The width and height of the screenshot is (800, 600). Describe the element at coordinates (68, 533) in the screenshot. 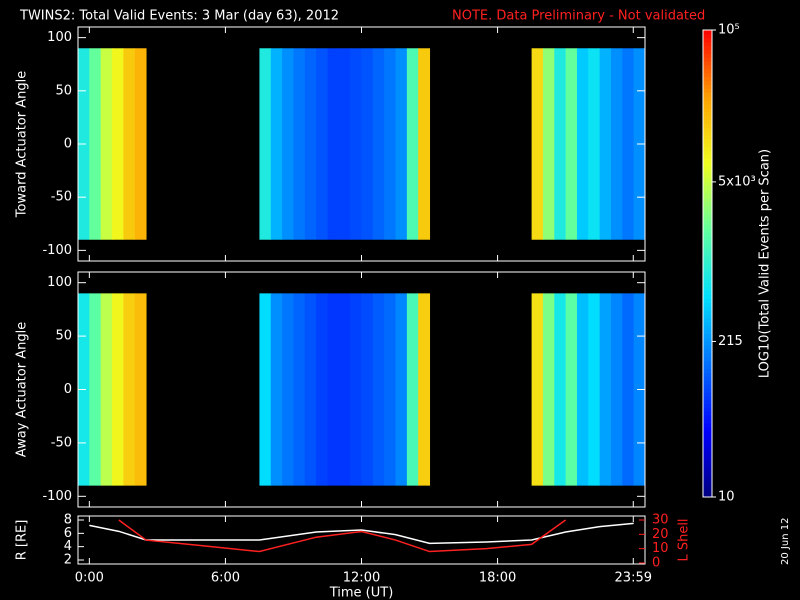

I see `y-tick-label: 6` at that location.